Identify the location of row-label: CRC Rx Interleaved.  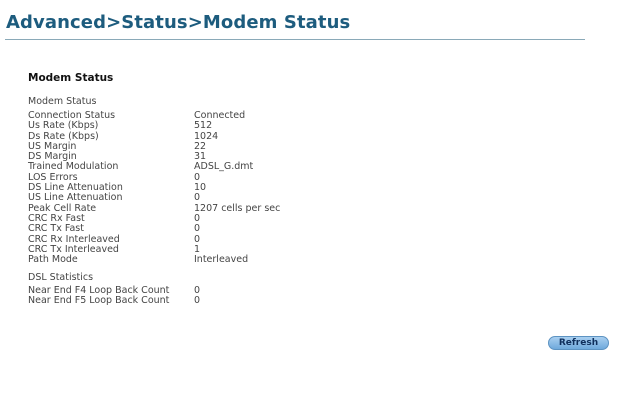
(74, 239).